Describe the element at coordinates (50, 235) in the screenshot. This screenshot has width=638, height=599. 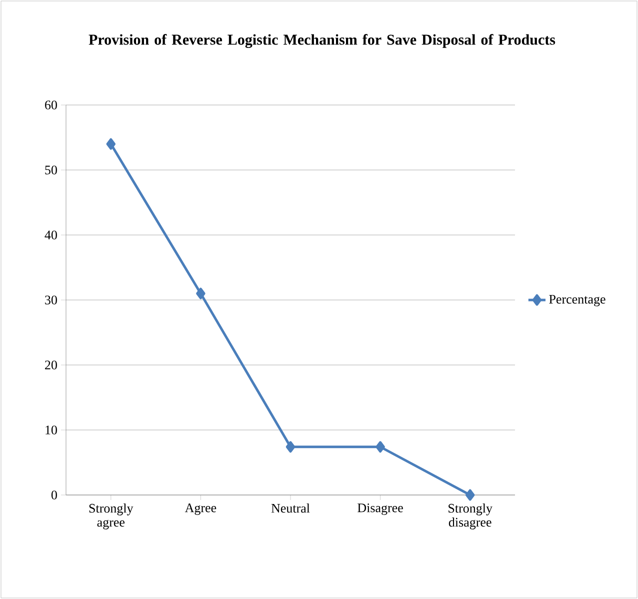
I see `y-tick-label: 40` at that location.